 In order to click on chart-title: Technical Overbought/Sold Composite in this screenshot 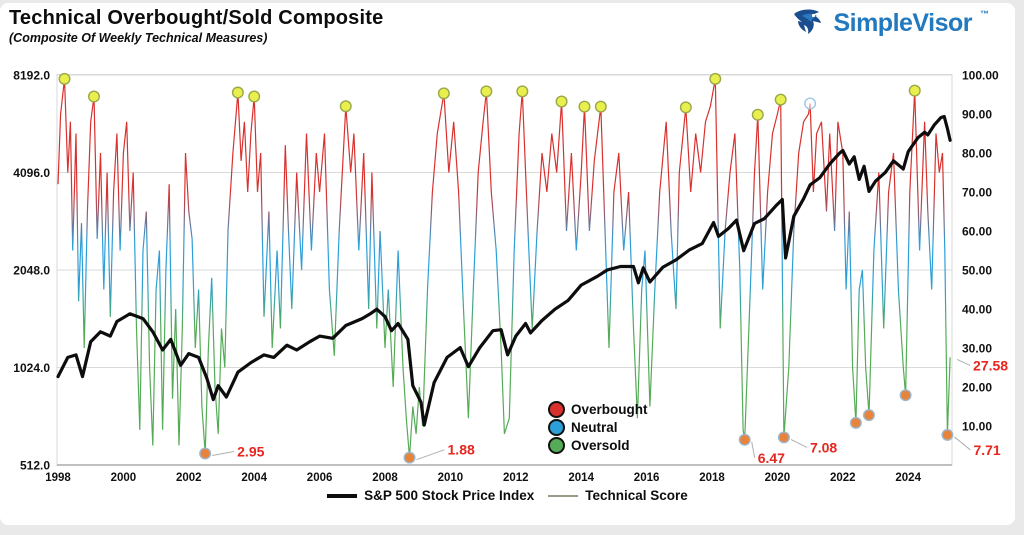, I will do `click(196, 18)`.